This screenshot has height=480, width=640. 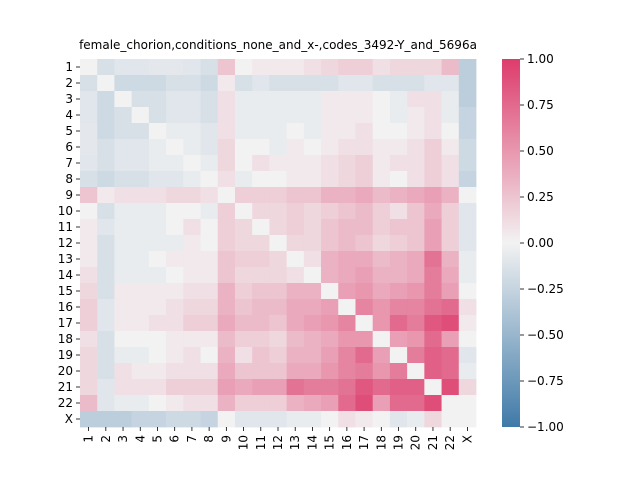 What do you see at coordinates (467, 67) in the screenshot?
I see `heatmap-cell-1-X` at bounding box center [467, 67].